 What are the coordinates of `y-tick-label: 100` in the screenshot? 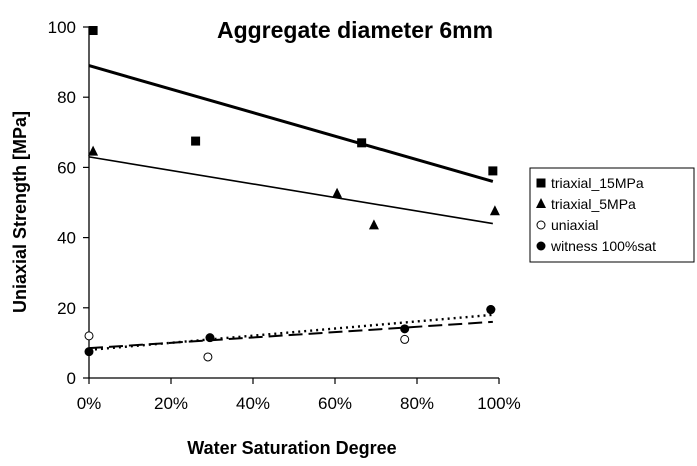 It's located at (62, 27).